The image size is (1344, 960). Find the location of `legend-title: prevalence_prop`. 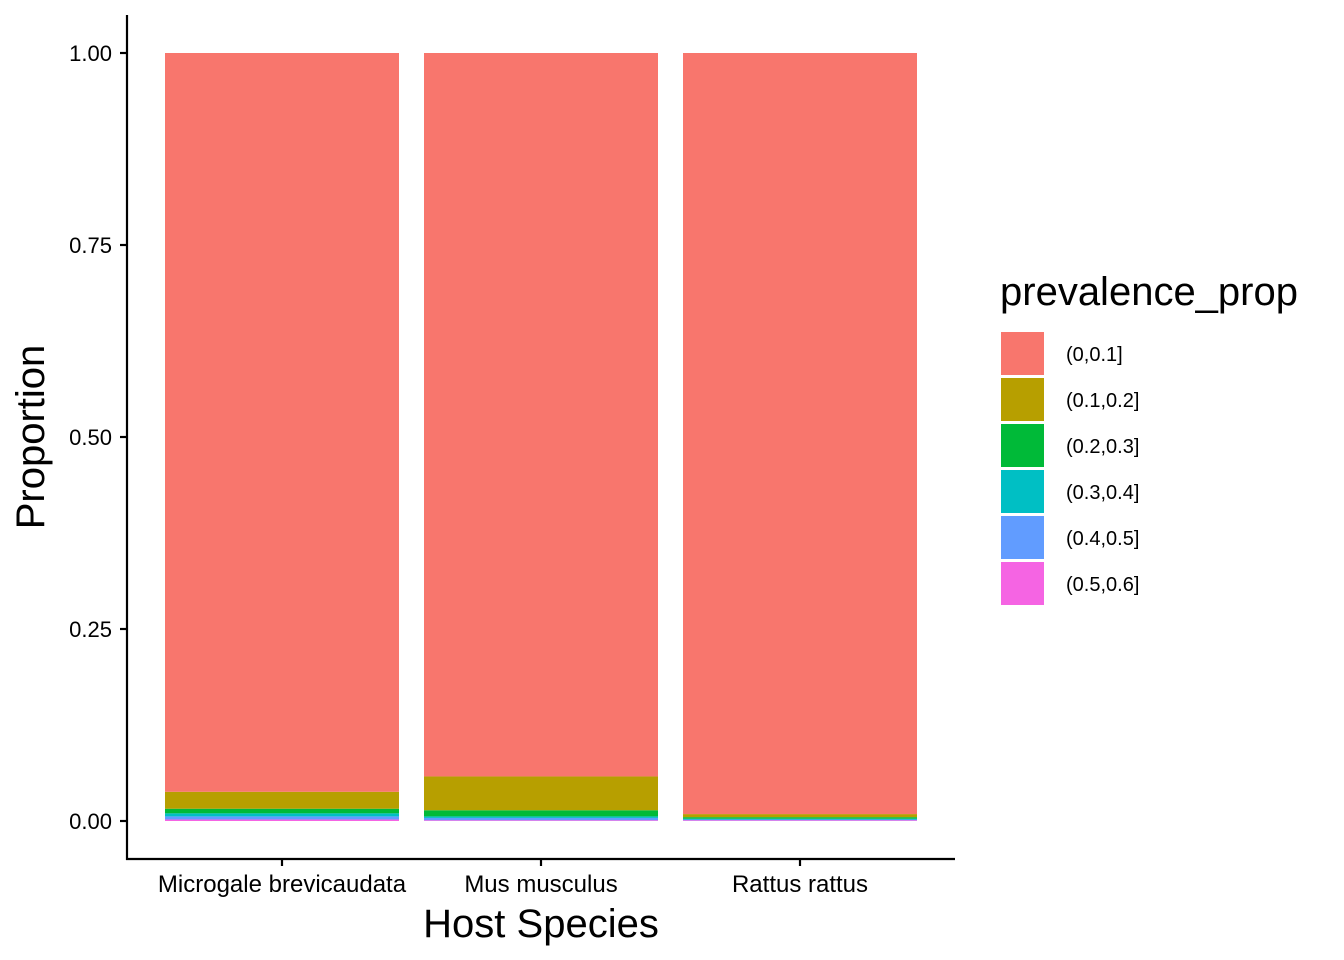

legend-title: prevalence_prop is located at coordinates (1149, 292).